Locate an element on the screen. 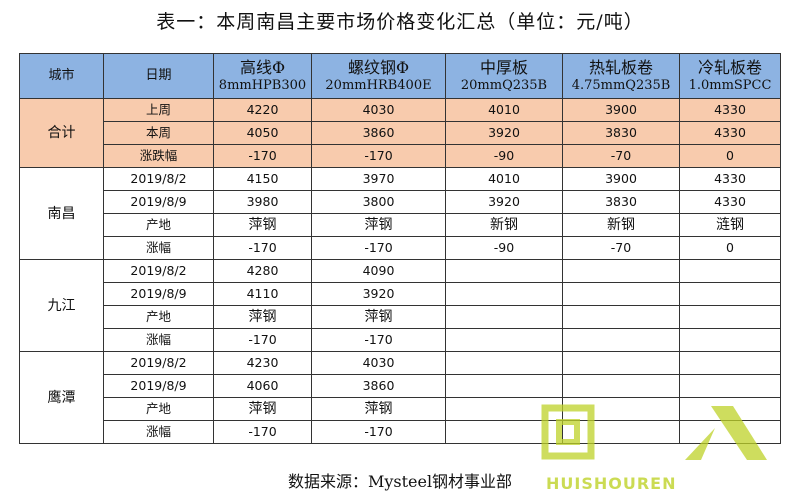 The width and height of the screenshot is (800, 500). price-cell: 4280 is located at coordinates (262, 271).